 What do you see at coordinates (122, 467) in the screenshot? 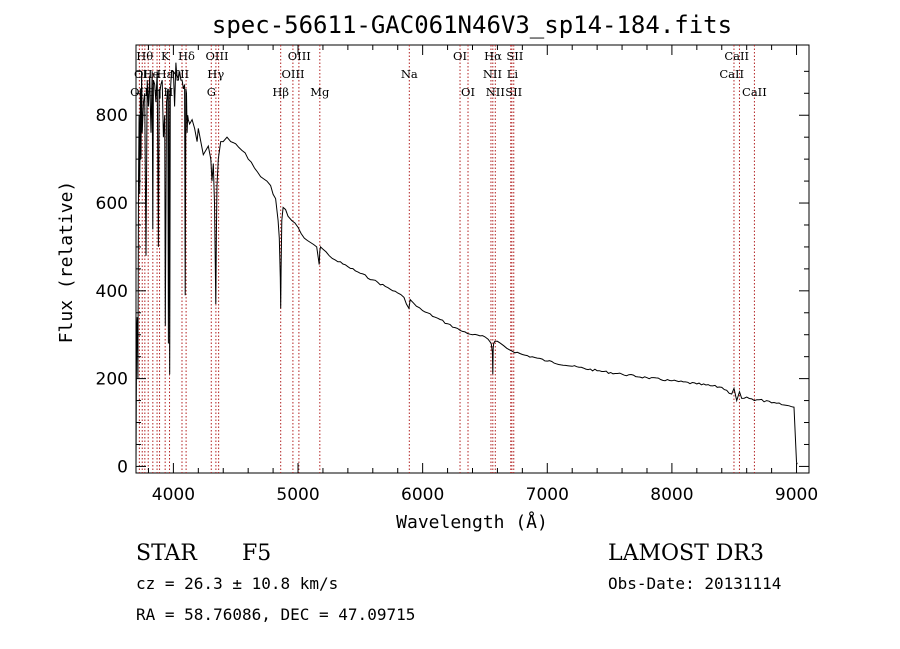
I see `y-tick-label: 0` at bounding box center [122, 467].